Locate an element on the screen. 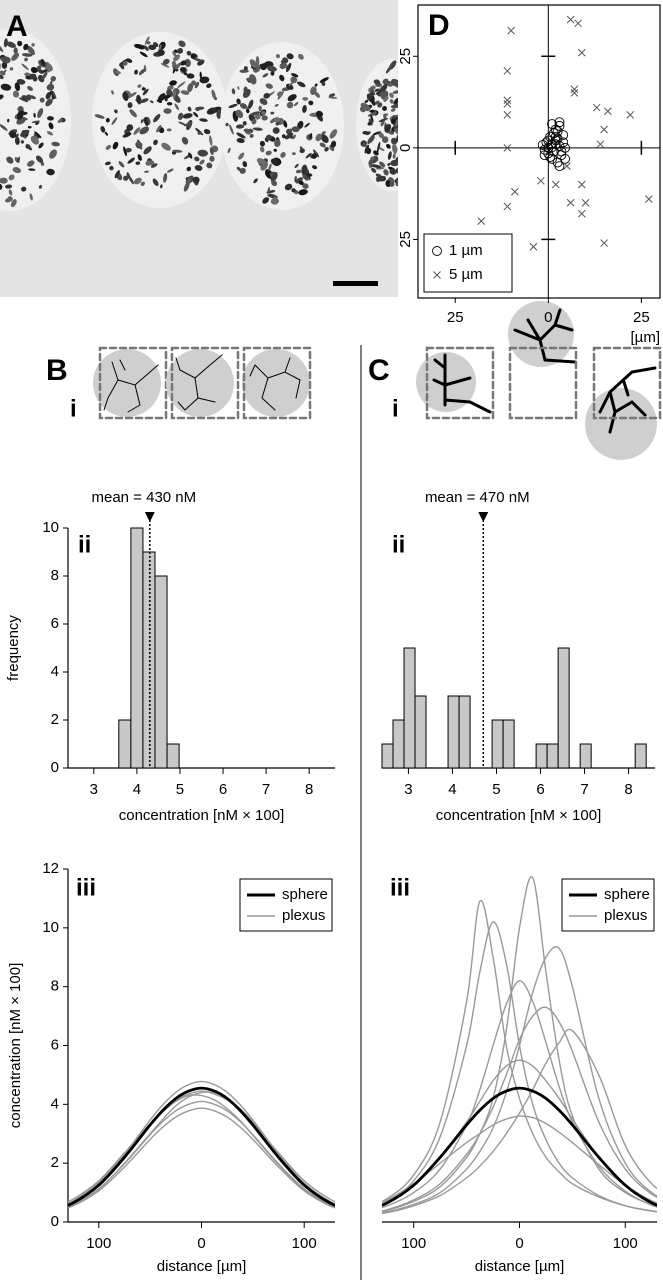  plexus-branch is located at coordinates (199, 382).